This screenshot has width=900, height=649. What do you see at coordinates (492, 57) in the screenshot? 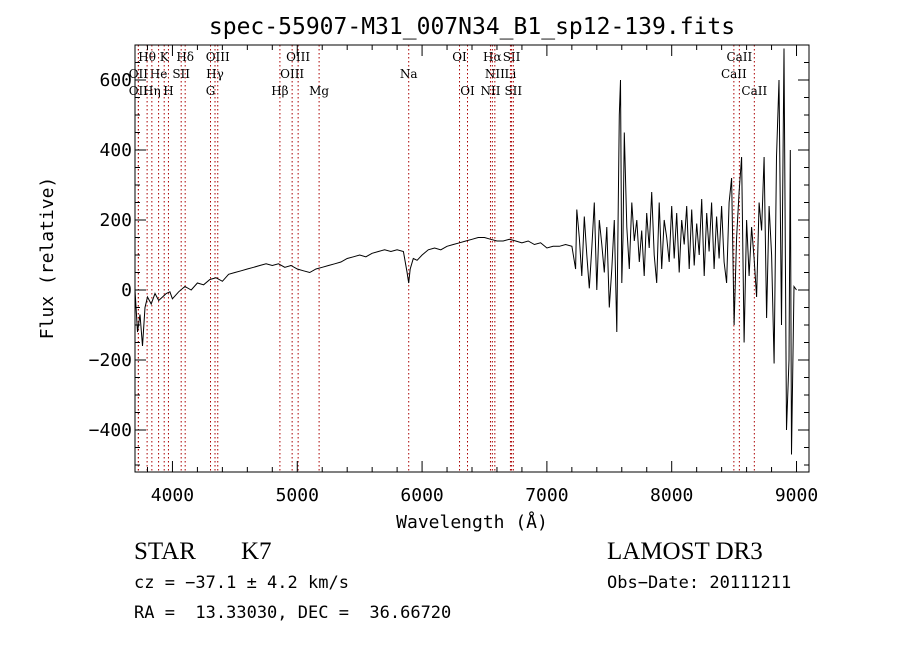
I see `line-marker-label: Hα` at bounding box center [492, 57].